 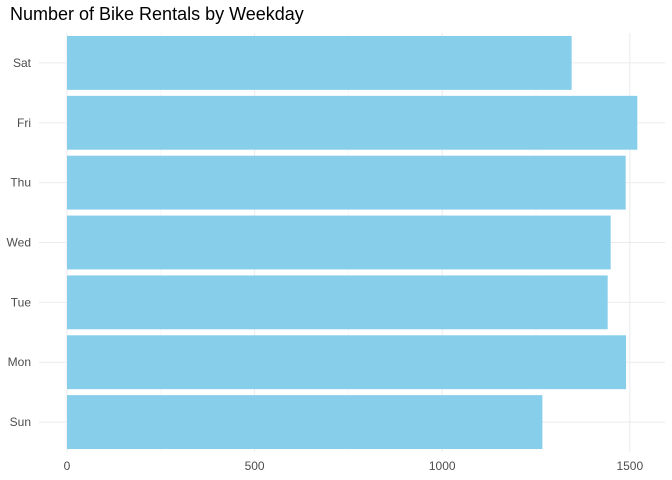 What do you see at coordinates (319, 62) in the screenshot?
I see `bar-sat` at bounding box center [319, 62].